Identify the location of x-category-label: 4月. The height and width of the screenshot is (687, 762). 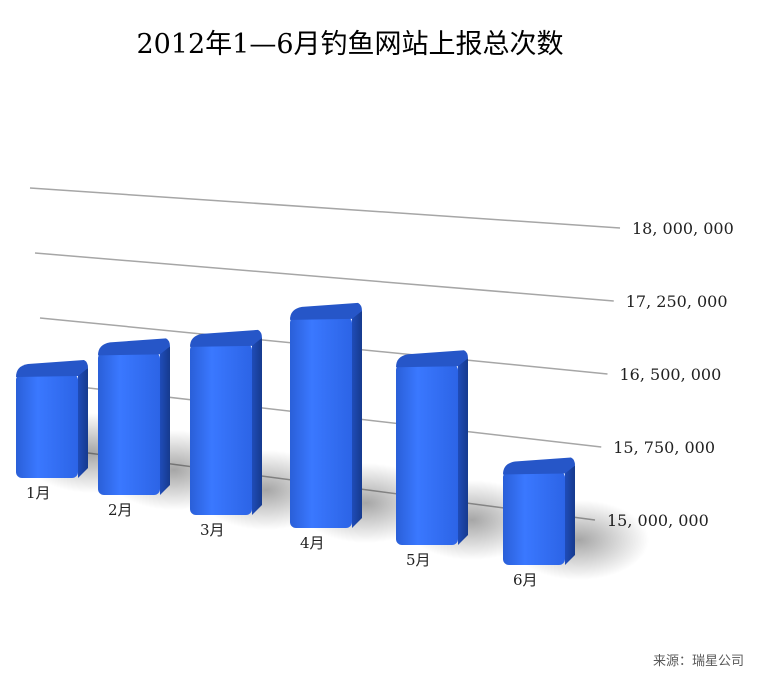
(312, 543).